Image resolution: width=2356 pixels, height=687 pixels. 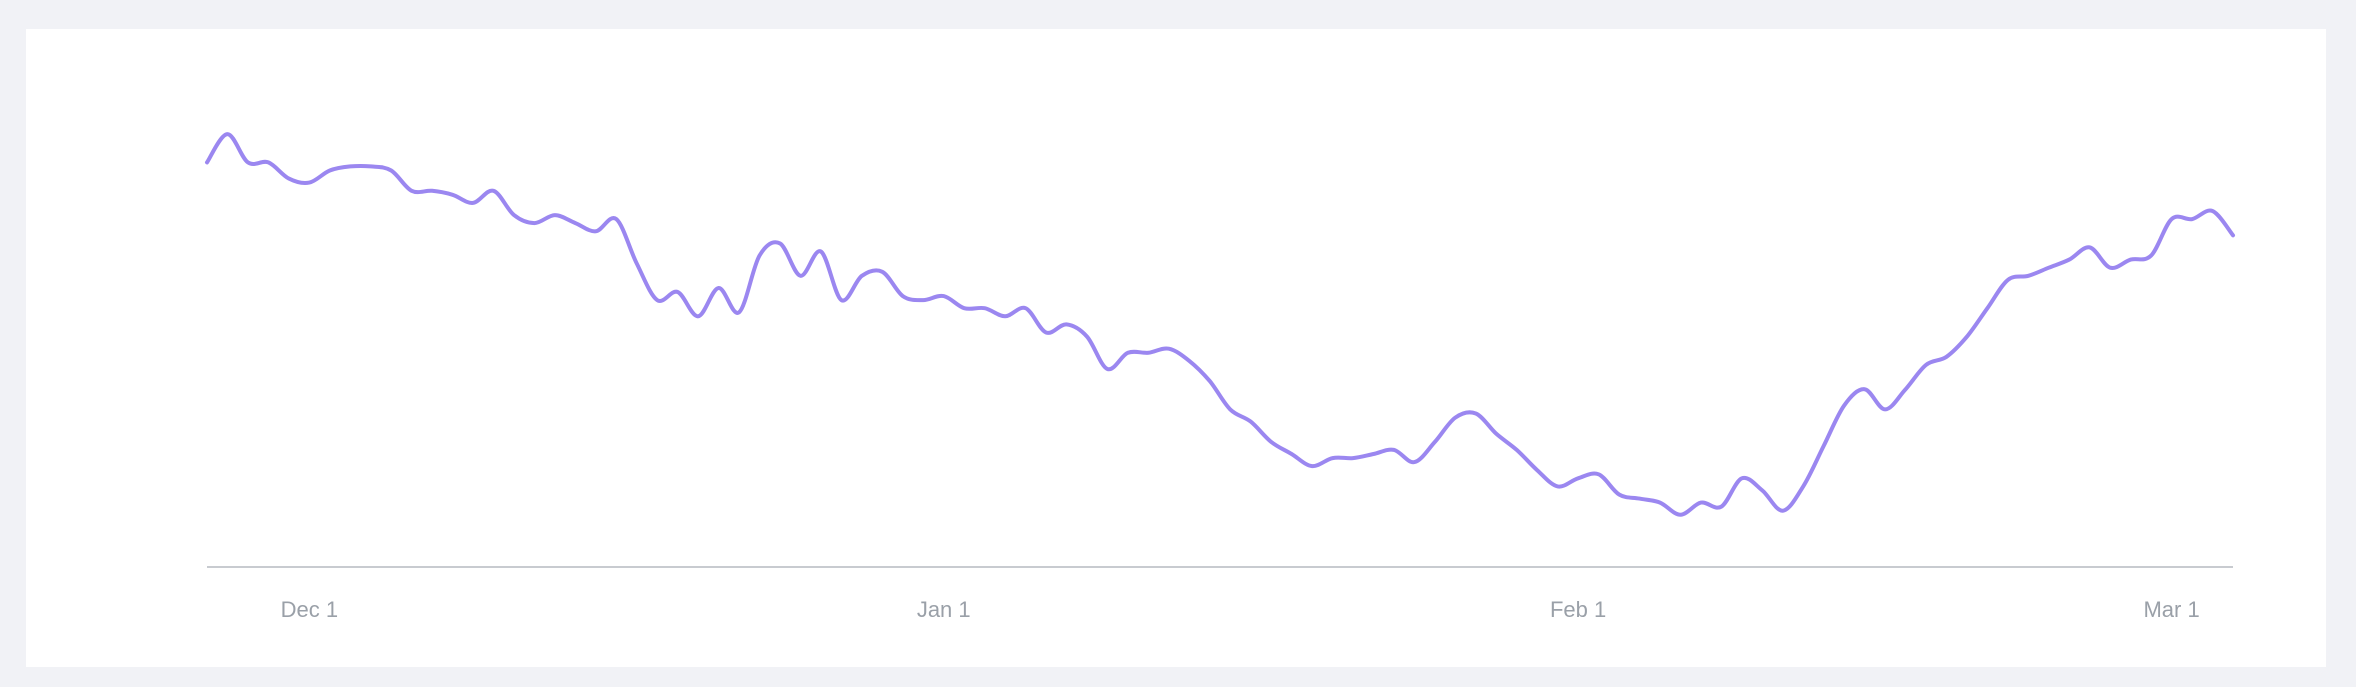 I want to click on x-tick-label: Feb 1, so click(x=1578, y=609).